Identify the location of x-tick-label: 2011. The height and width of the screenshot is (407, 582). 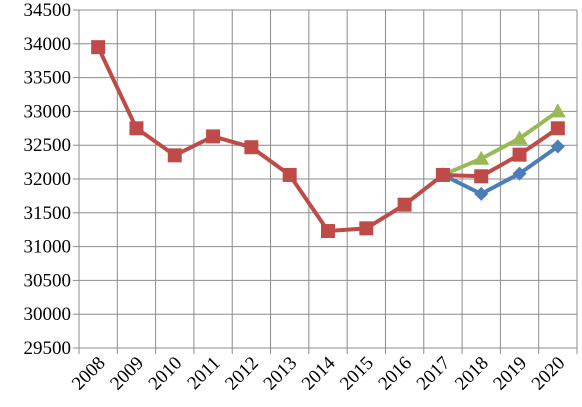
(203, 373).